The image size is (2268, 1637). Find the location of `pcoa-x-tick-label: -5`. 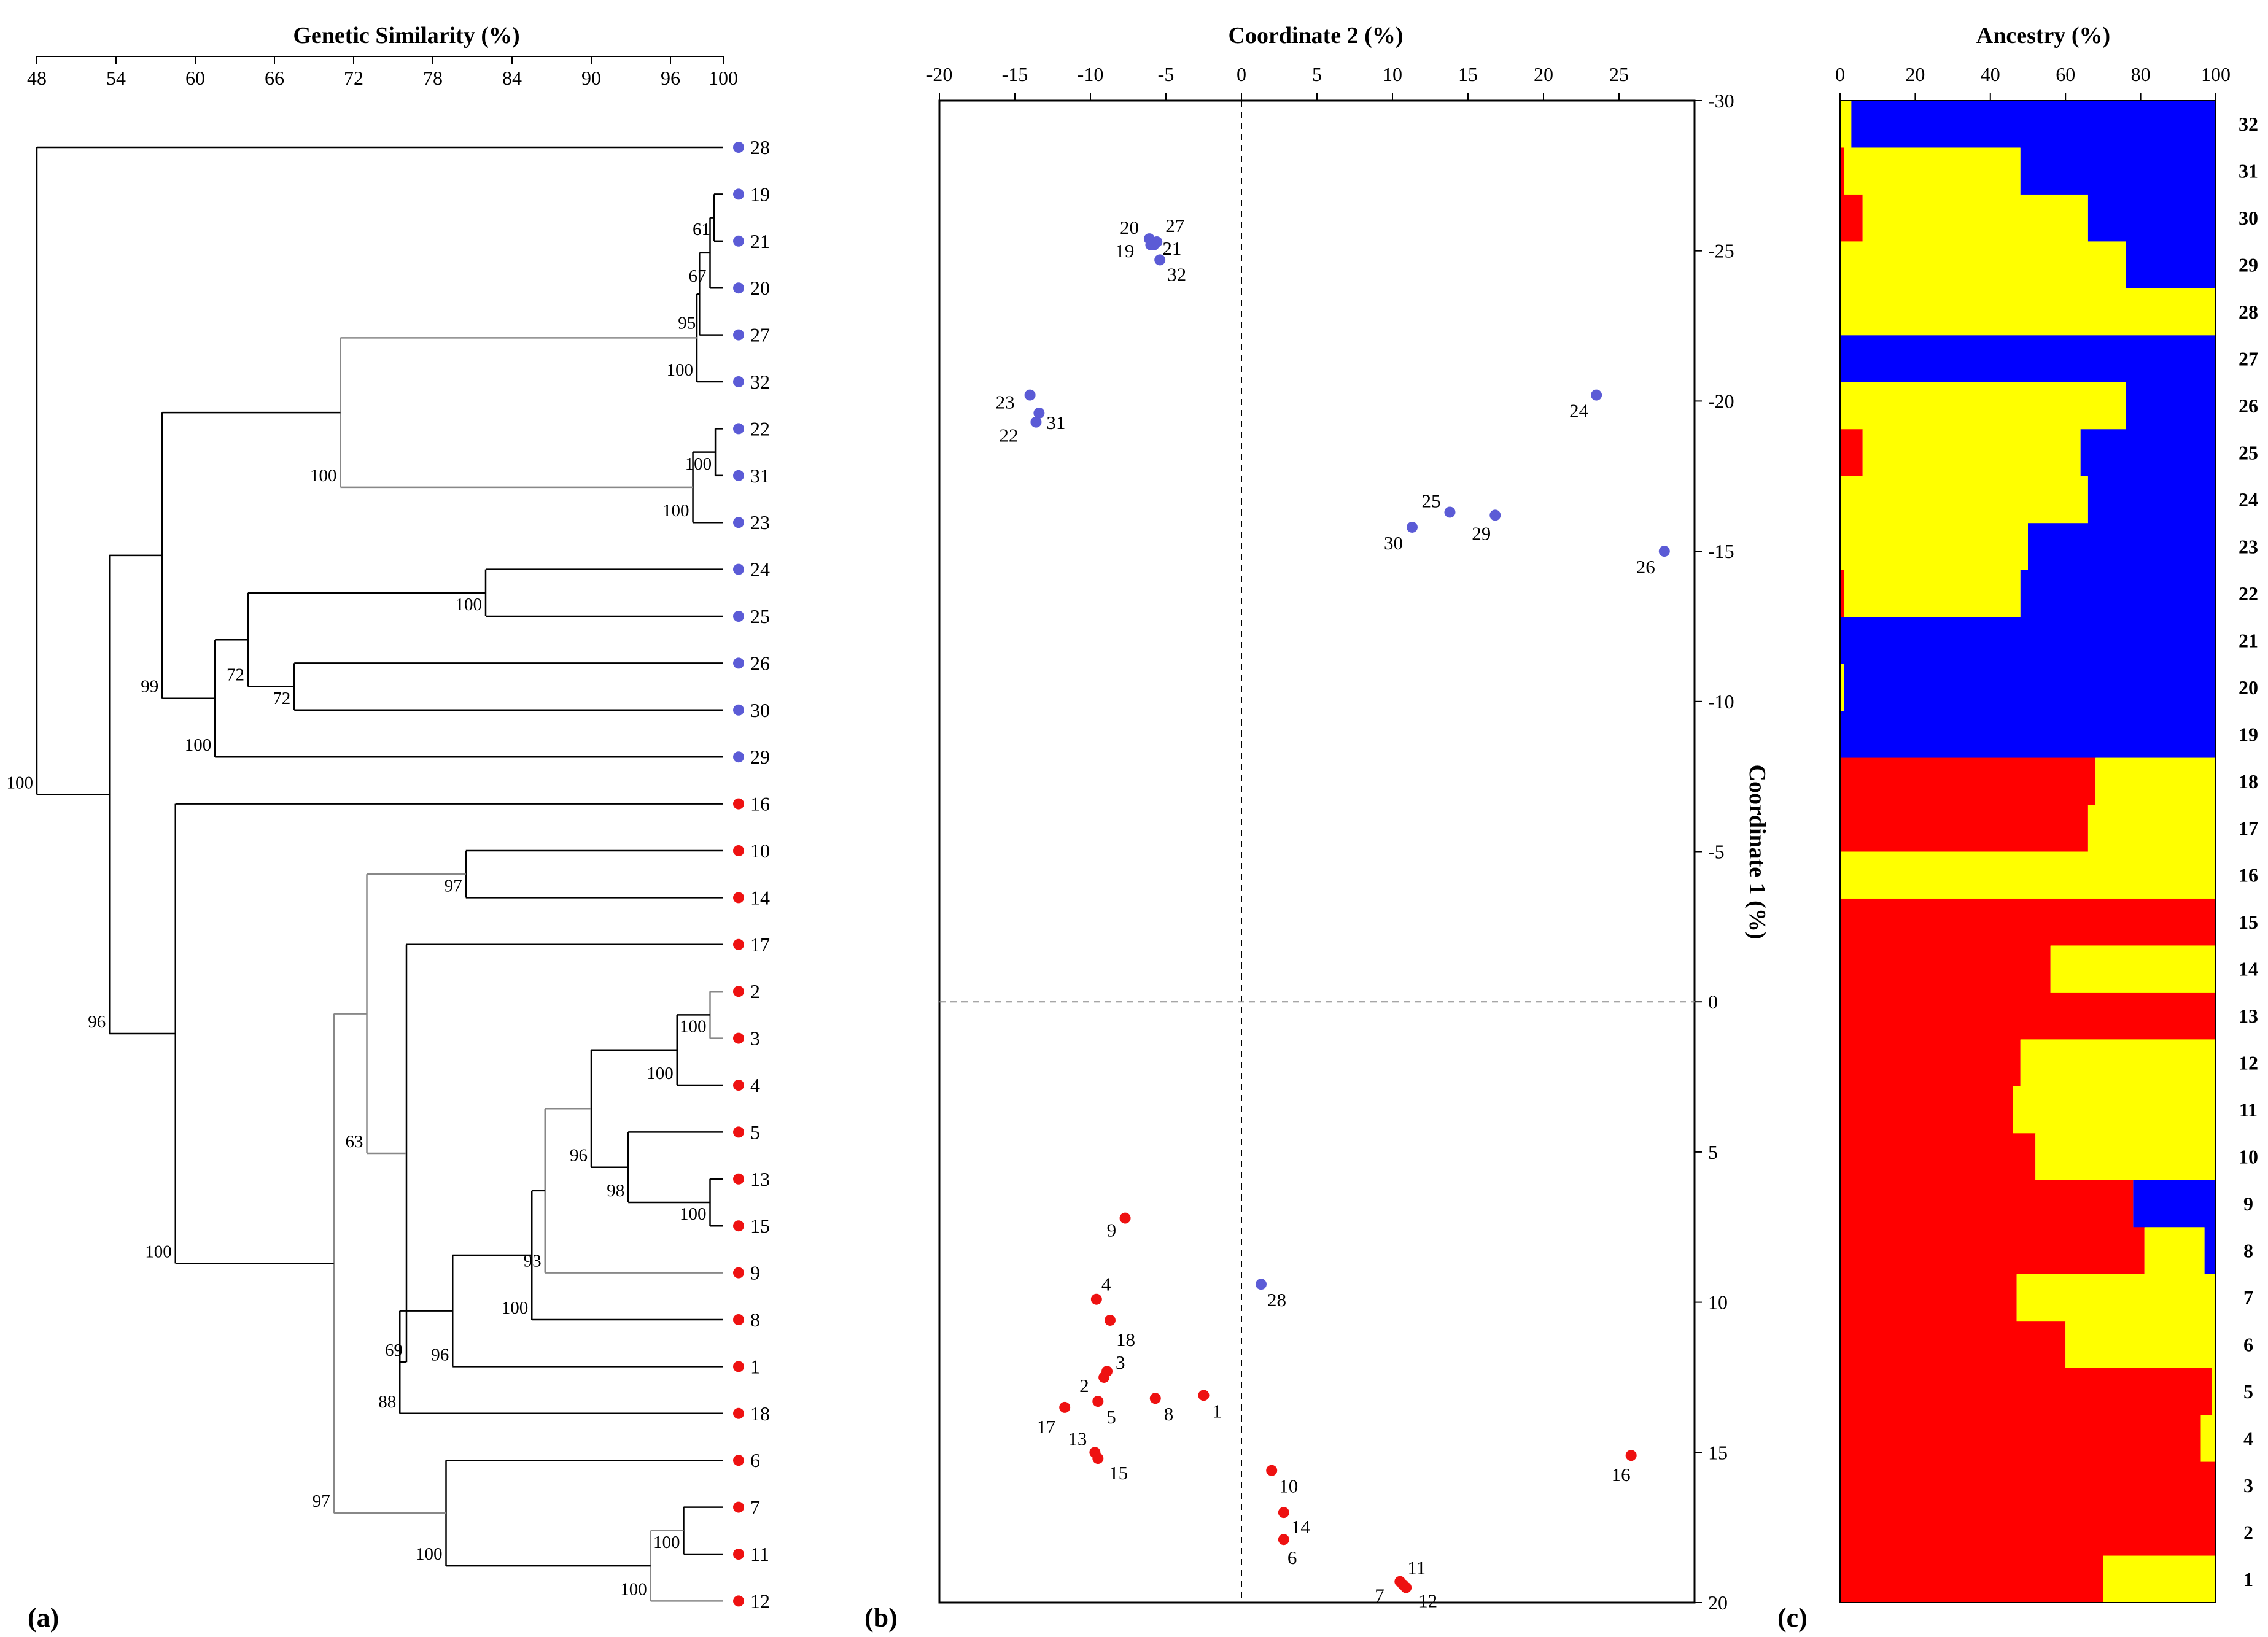

pcoa-x-tick-label: -5 is located at coordinates (1166, 74).